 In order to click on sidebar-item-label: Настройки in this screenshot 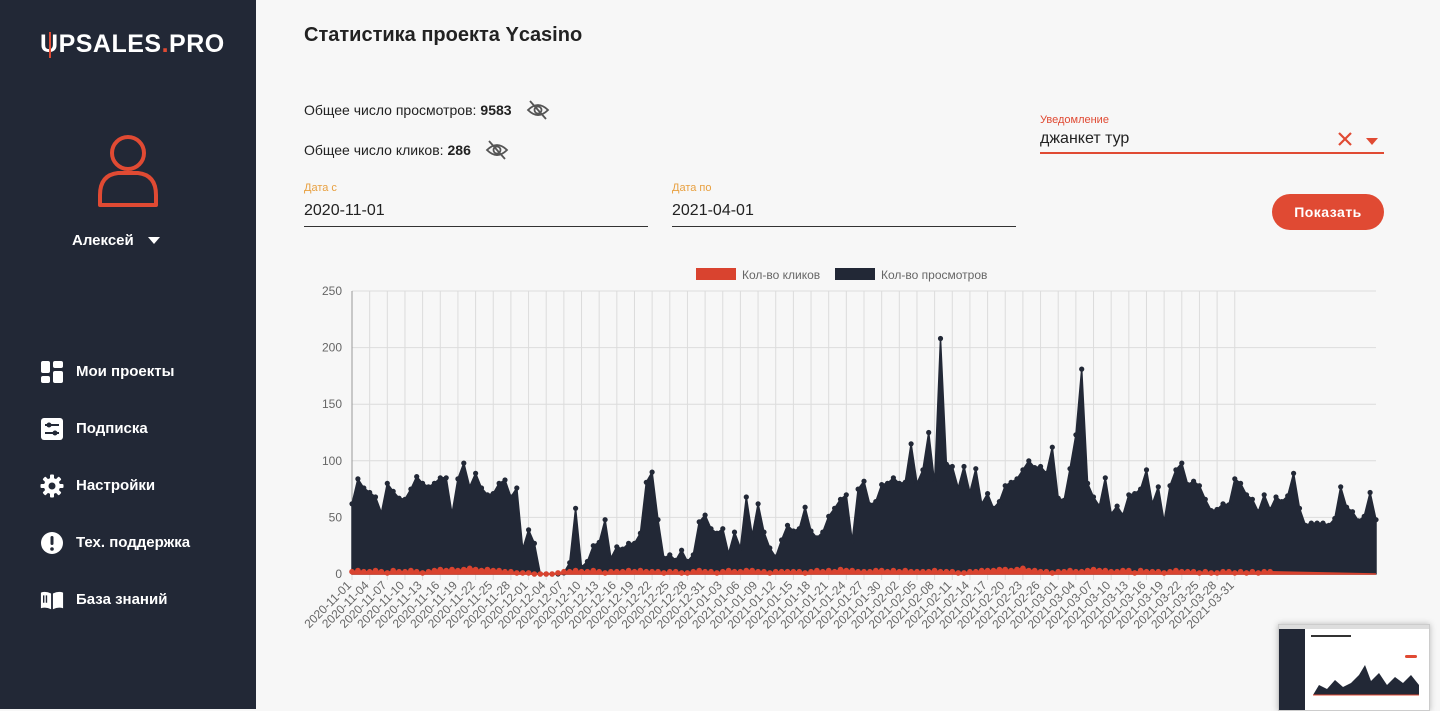, I will do `click(116, 485)`.